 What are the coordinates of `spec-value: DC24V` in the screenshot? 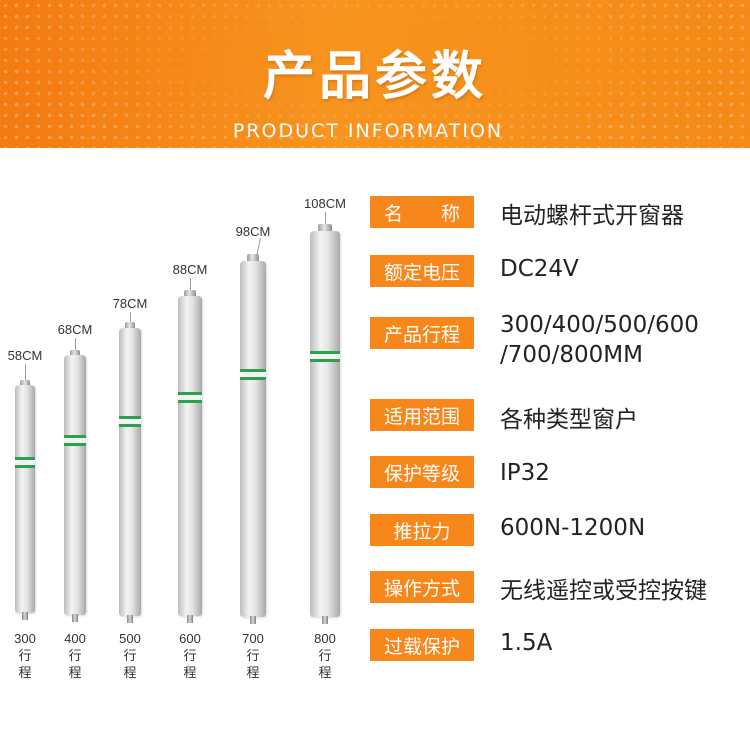 It's located at (539, 269).